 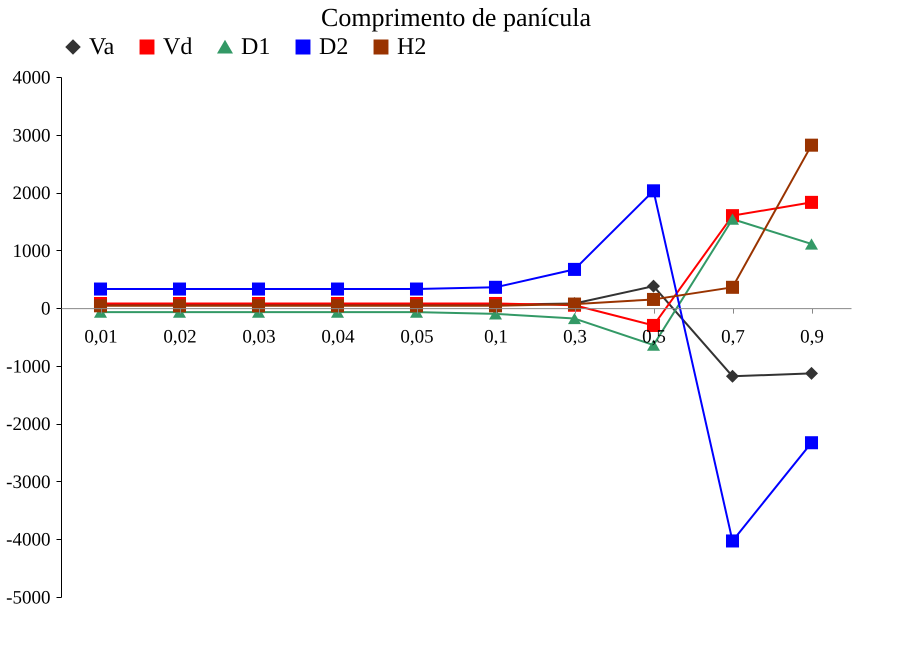 I want to click on x-tick-label: 0,7, so click(x=733, y=337).